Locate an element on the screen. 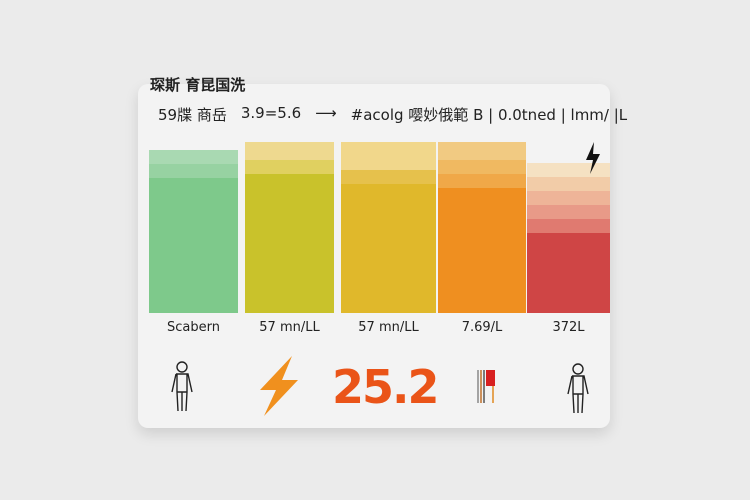 The image size is (750, 500). person-icon is located at coordinates (182, 386).